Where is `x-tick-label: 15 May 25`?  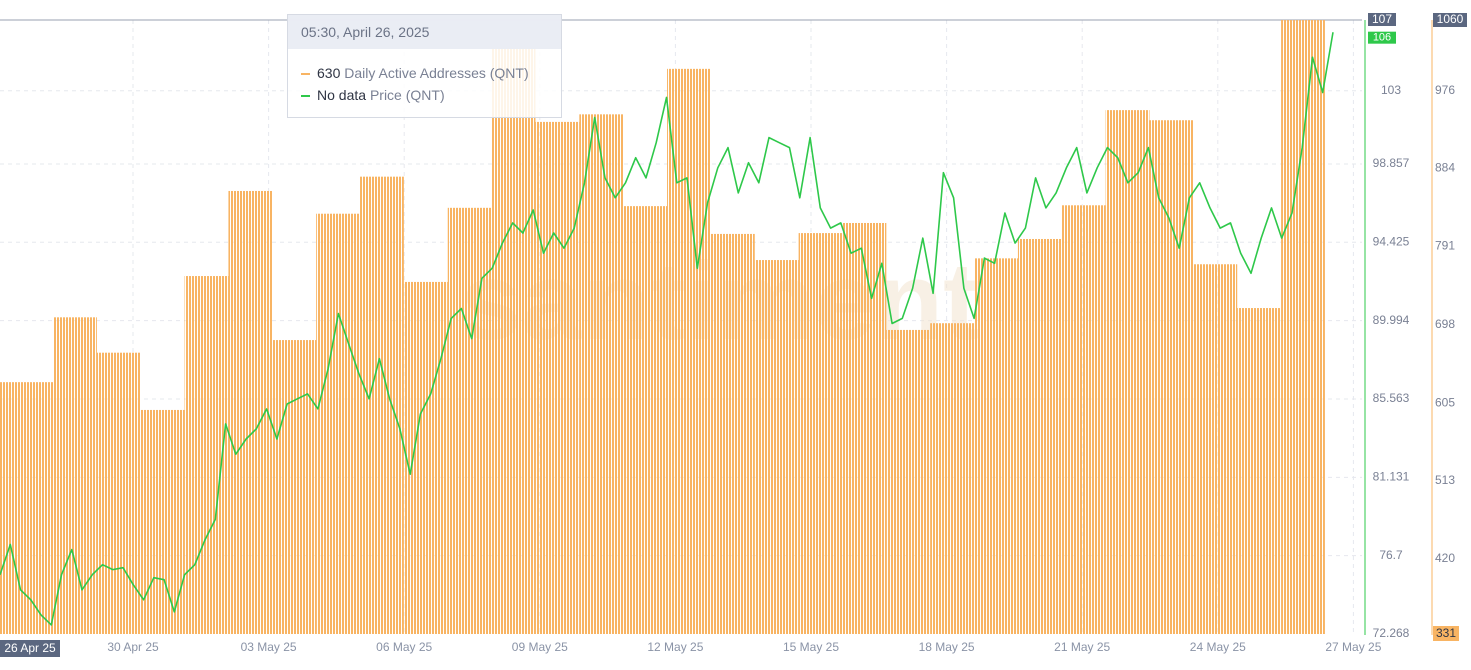 x-tick-label: 15 May 25 is located at coordinates (811, 647).